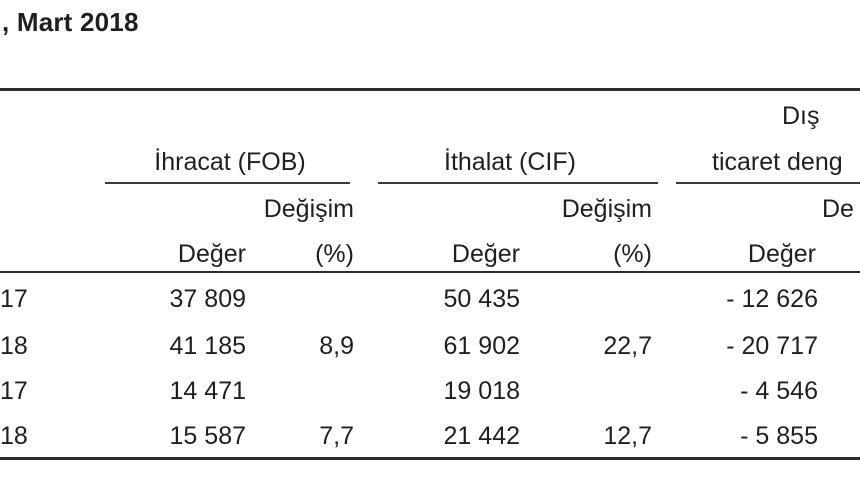 The height and width of the screenshot is (480, 860). I want to click on trade-value-header: Değer, so click(781, 254).